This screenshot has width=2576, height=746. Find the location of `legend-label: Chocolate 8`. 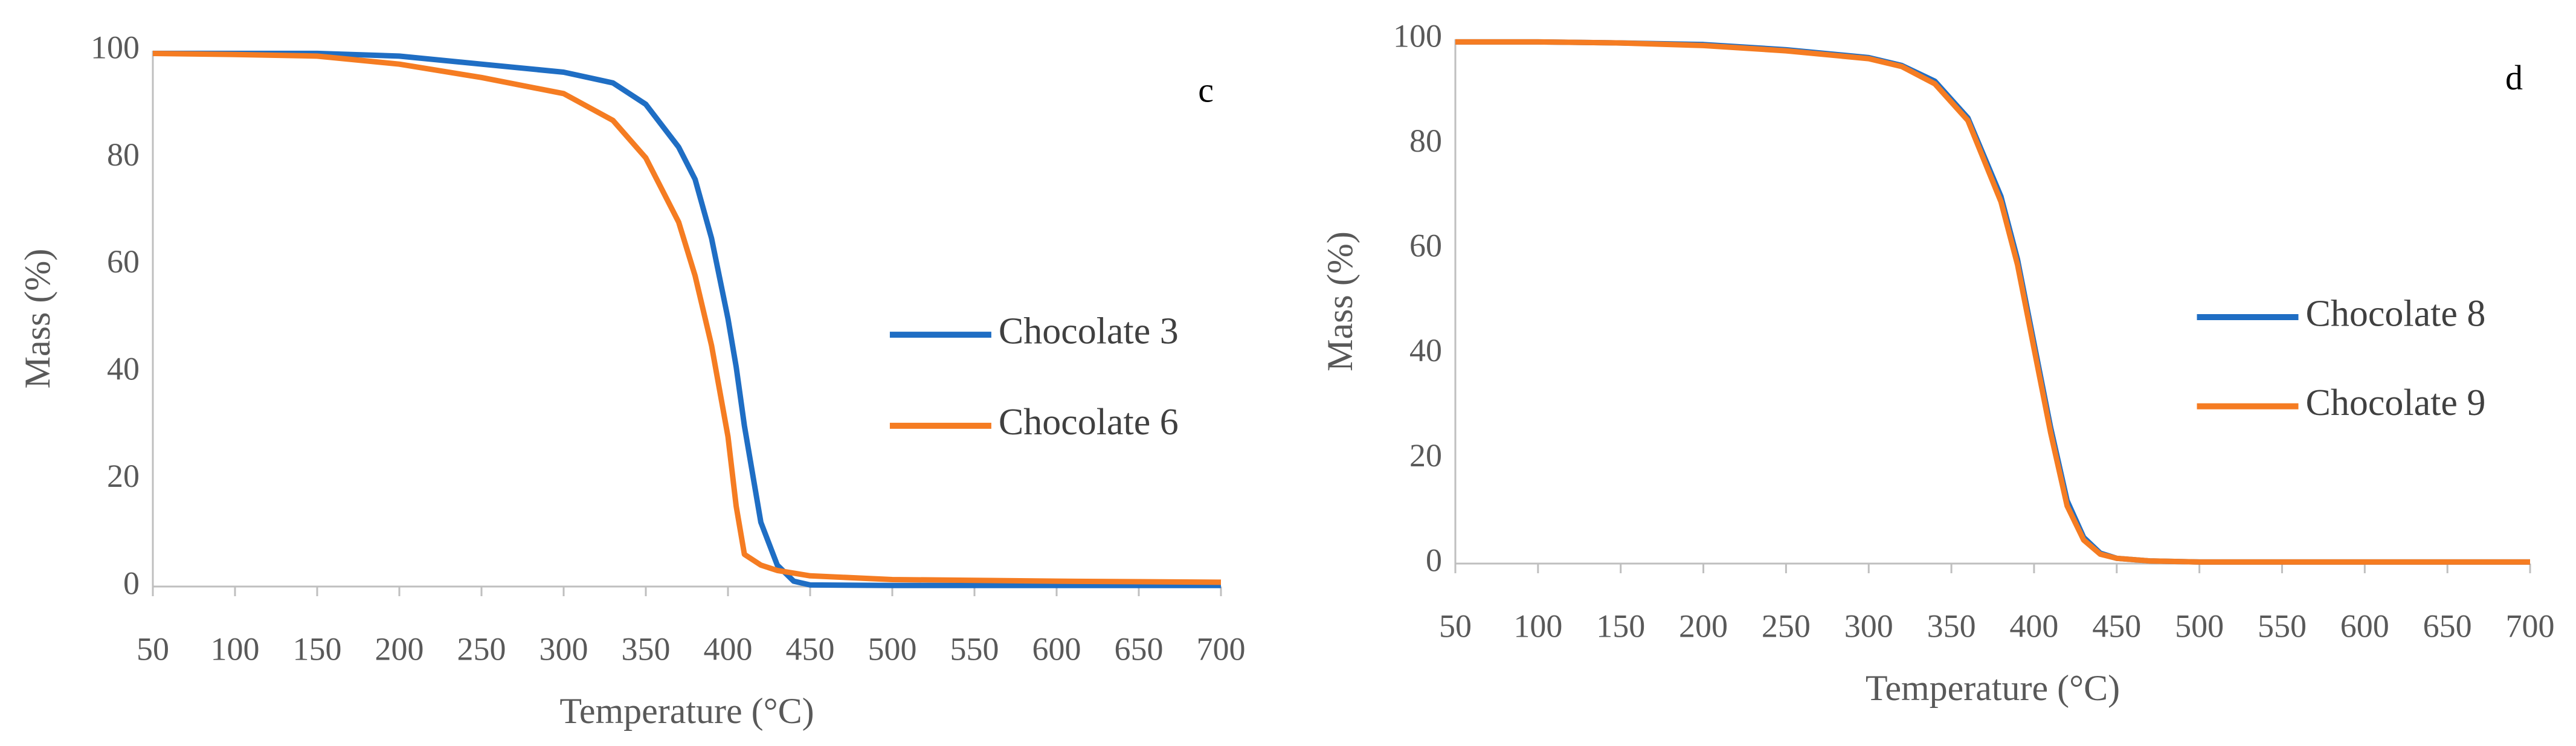

legend-label: Chocolate 8 is located at coordinates (2396, 314).